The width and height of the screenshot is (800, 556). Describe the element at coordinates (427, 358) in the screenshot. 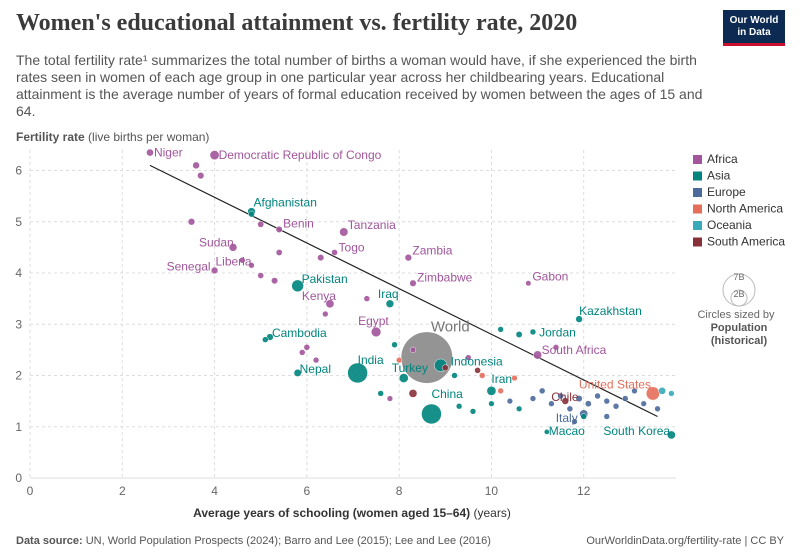

I see `point-world` at that location.